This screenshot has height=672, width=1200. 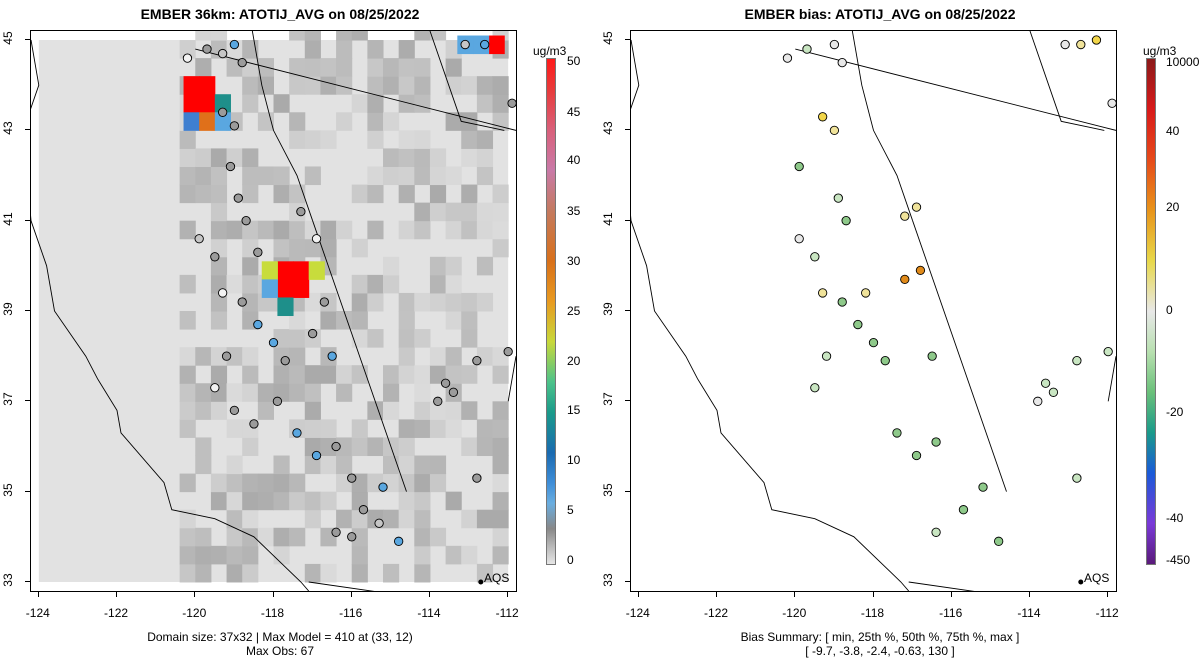 What do you see at coordinates (341, 586) in the screenshot?
I see `model-boundary-mexico-border` at bounding box center [341, 586].